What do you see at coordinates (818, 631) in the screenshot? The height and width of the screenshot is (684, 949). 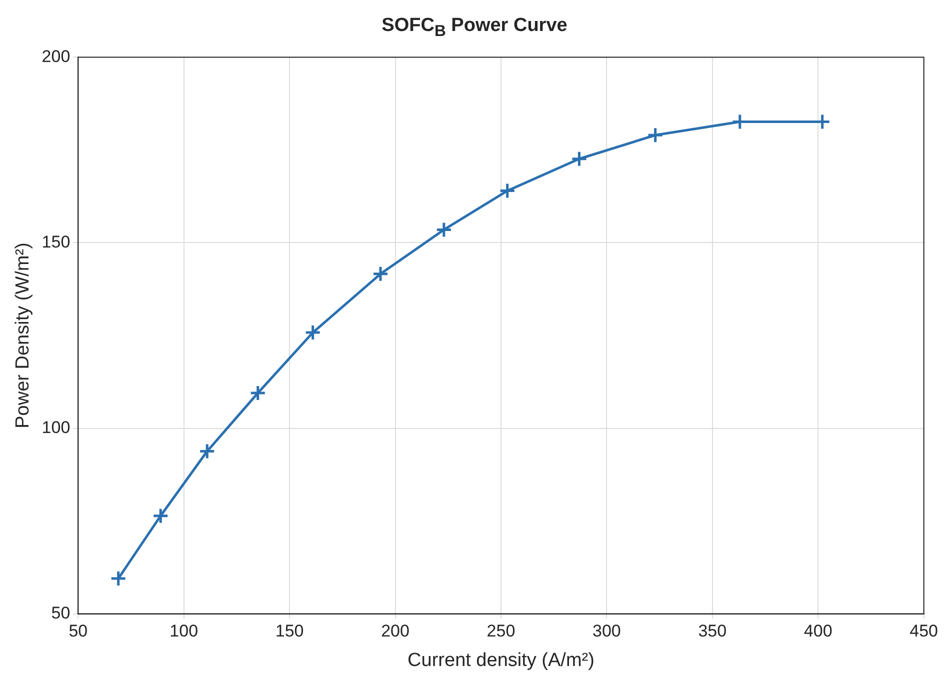 I see `x-tick-label: 400` at bounding box center [818, 631].